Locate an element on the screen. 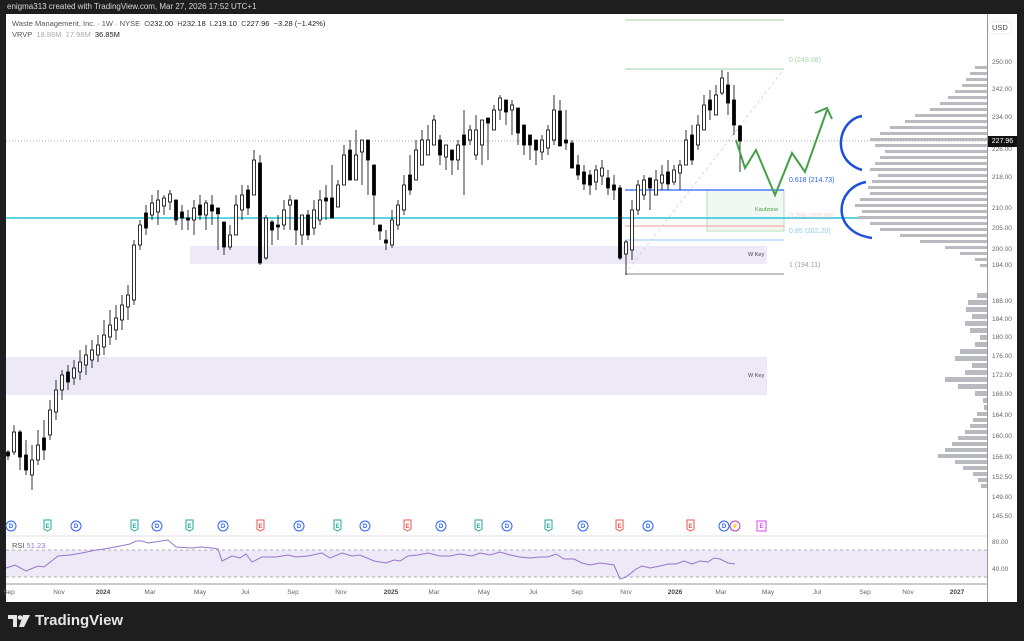 The image size is (1024, 641). fib-1-label: 1 (194.11) is located at coordinates (805, 265).